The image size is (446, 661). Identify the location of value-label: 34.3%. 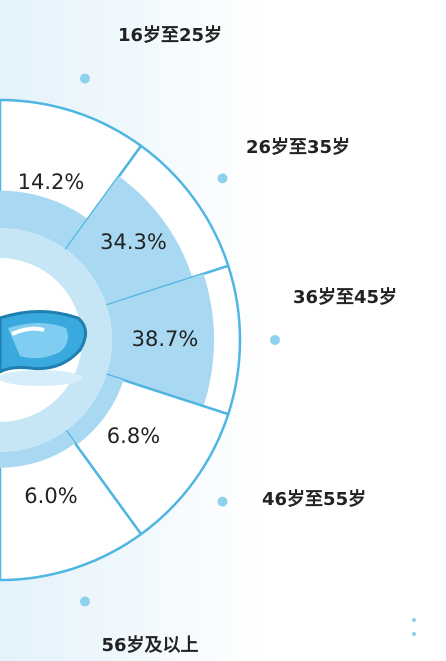
(133, 242).